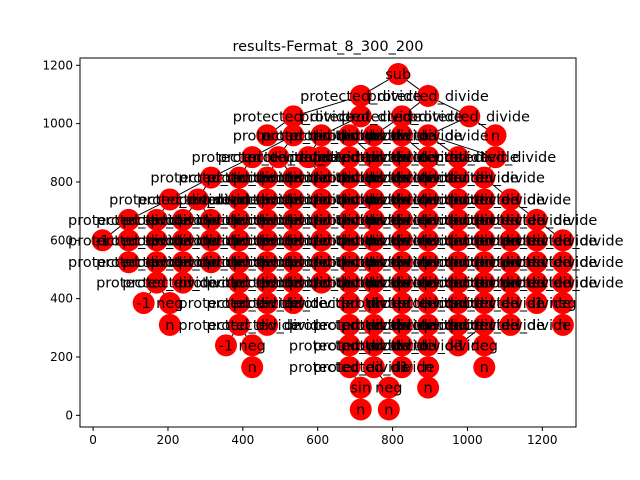 This screenshot has width=640, height=480. Describe the element at coordinates (93, 440) in the screenshot. I see `x-tick-label: 0` at that location.